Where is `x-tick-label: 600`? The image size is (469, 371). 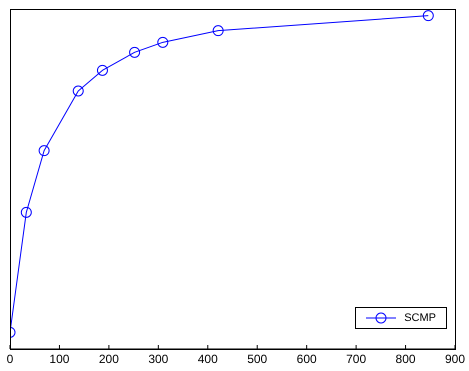 x-tick-label: 600 is located at coordinates (306, 359).